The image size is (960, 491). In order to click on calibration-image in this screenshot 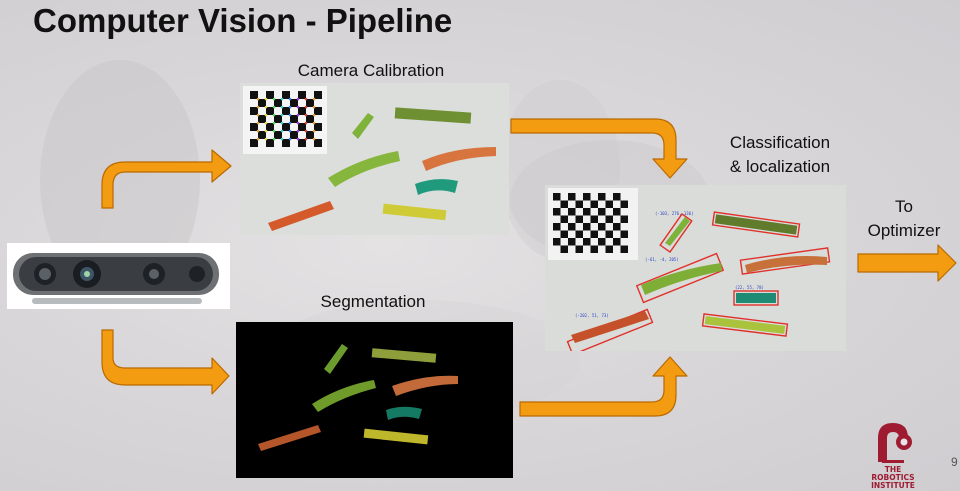, I will do `click(374, 159)`.